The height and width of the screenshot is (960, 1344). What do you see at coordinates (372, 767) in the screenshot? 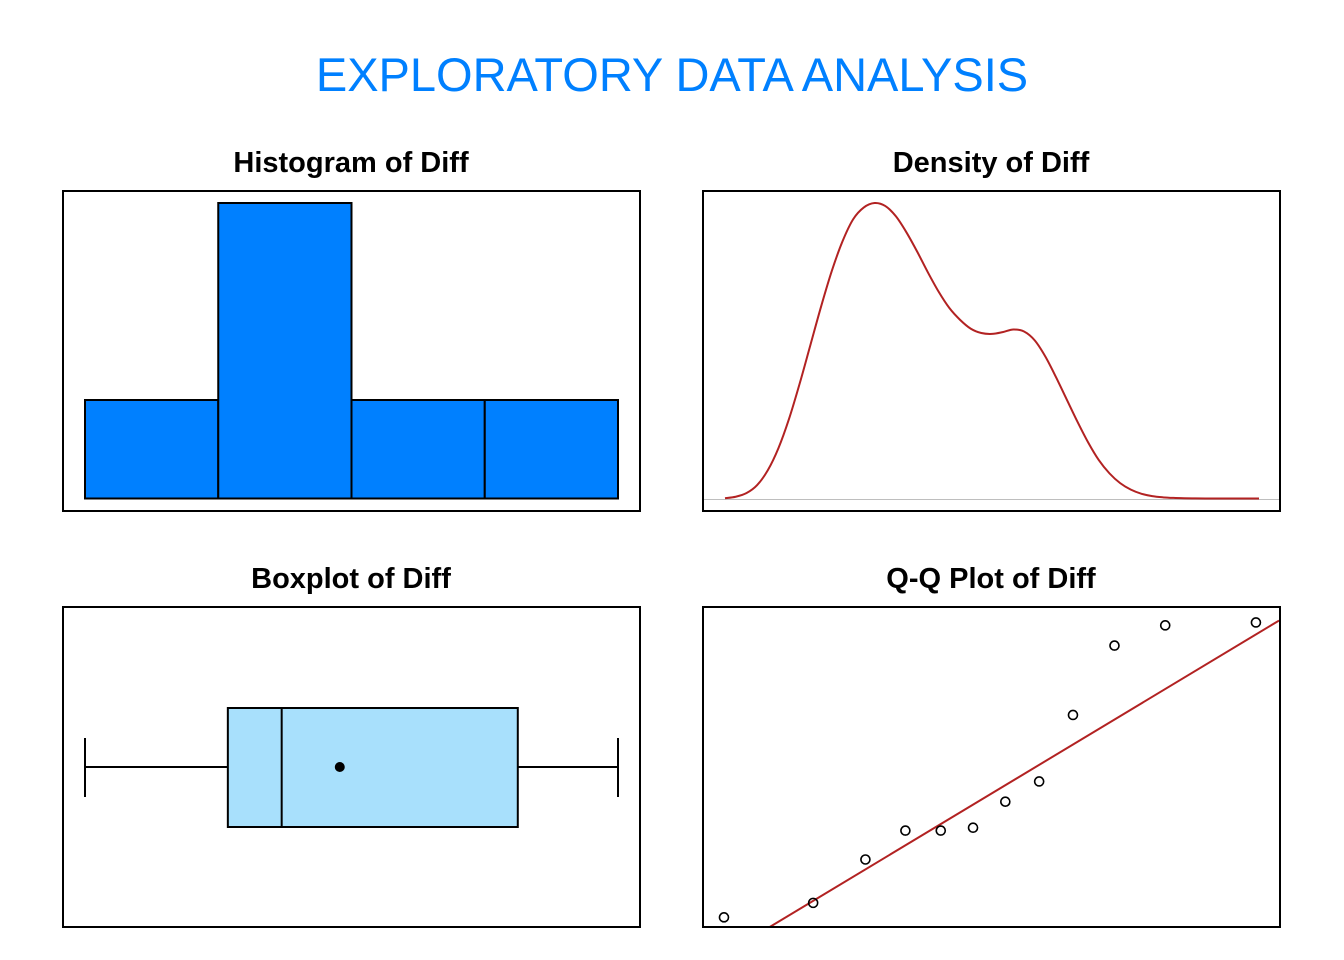
I see `boxplot-box` at bounding box center [372, 767].